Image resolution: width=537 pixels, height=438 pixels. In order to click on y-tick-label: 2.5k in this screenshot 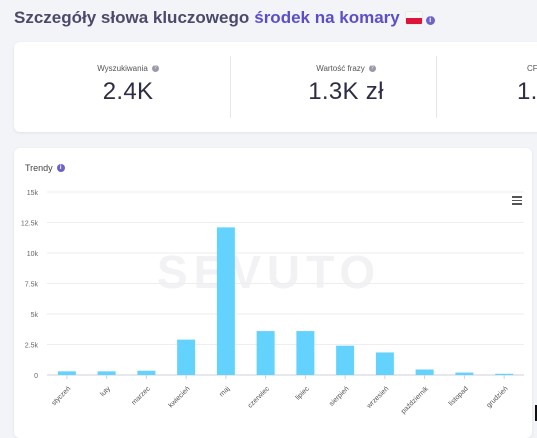, I will do `click(32, 346)`.